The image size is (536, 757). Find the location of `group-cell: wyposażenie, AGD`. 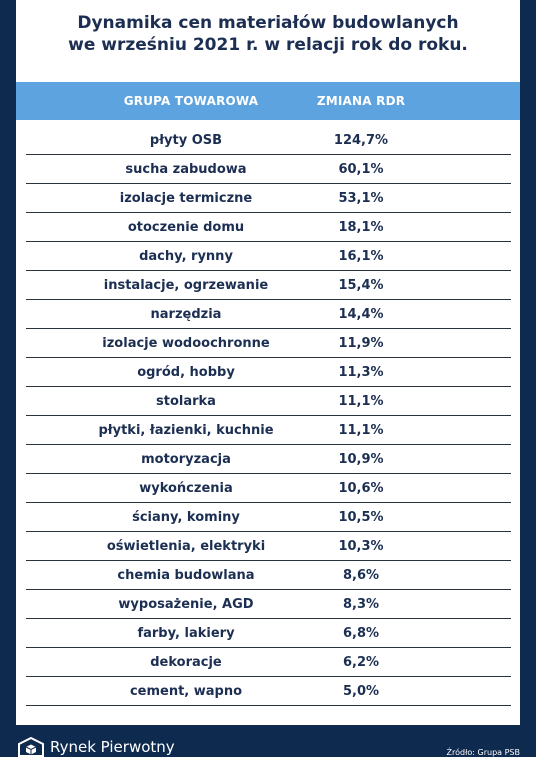

group-cell: wyposażenie, AGD is located at coordinates (186, 604).